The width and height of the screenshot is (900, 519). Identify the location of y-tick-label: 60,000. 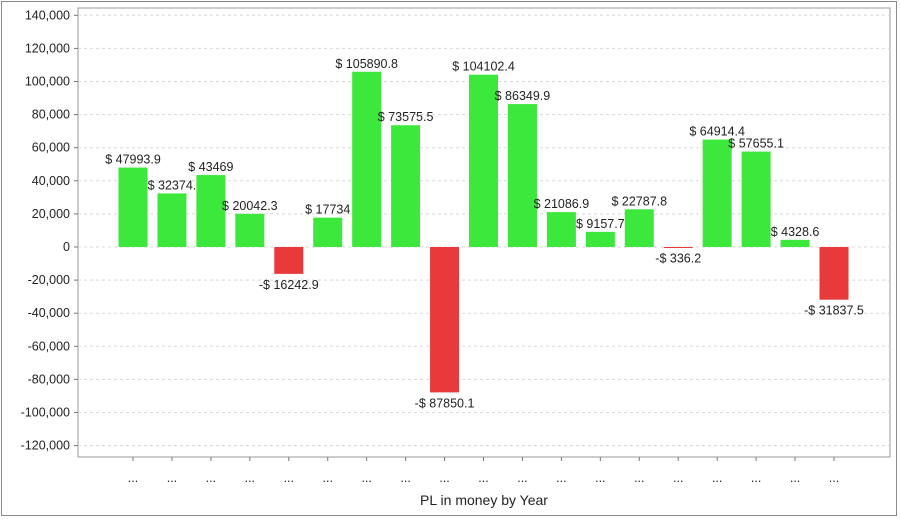
(51, 148).